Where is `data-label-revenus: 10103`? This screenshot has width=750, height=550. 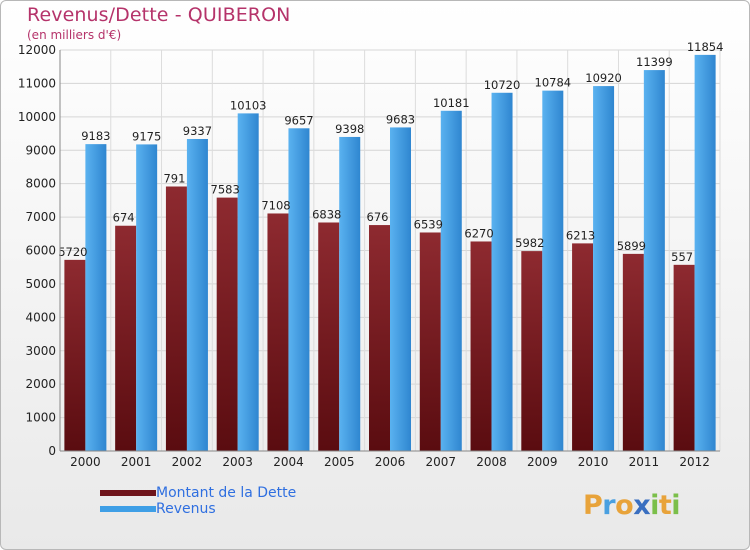 data-label-revenus: 10103 is located at coordinates (248, 105).